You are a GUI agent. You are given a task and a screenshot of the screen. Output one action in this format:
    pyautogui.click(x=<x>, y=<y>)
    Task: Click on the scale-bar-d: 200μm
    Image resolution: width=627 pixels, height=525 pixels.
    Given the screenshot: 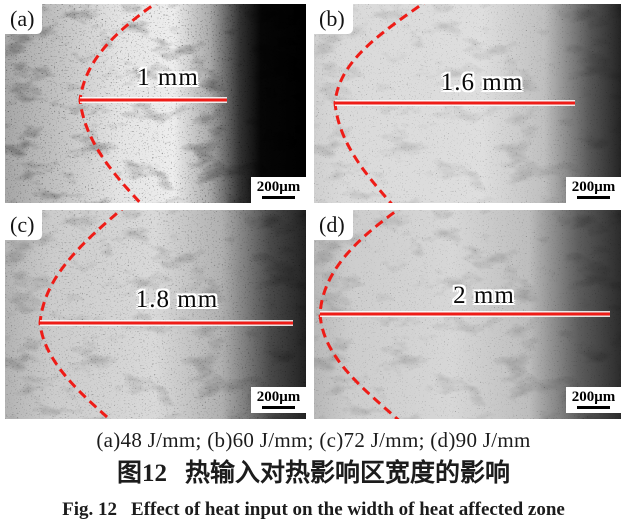 What is the action you would take?
    pyautogui.click(x=593, y=400)
    